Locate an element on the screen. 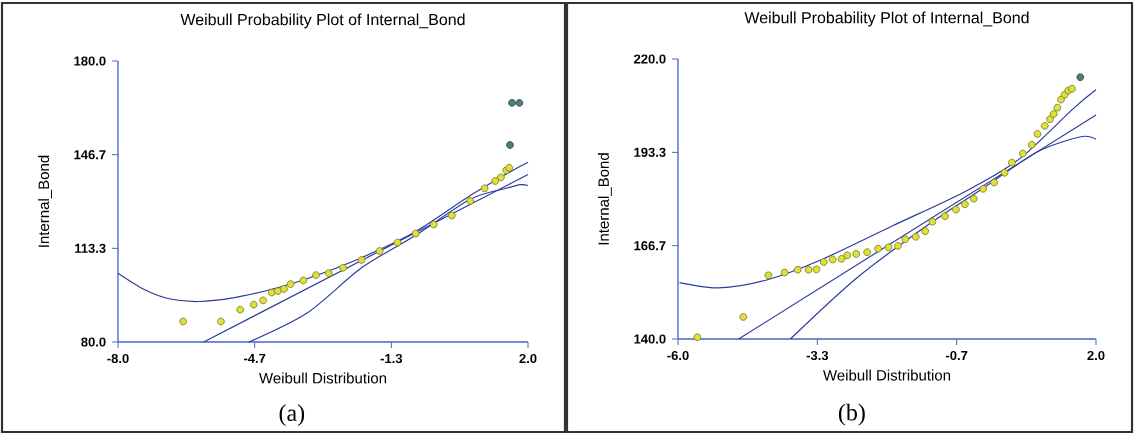 This screenshot has width=1134, height=434. y-tick-label: 113.3 is located at coordinates (90, 248).